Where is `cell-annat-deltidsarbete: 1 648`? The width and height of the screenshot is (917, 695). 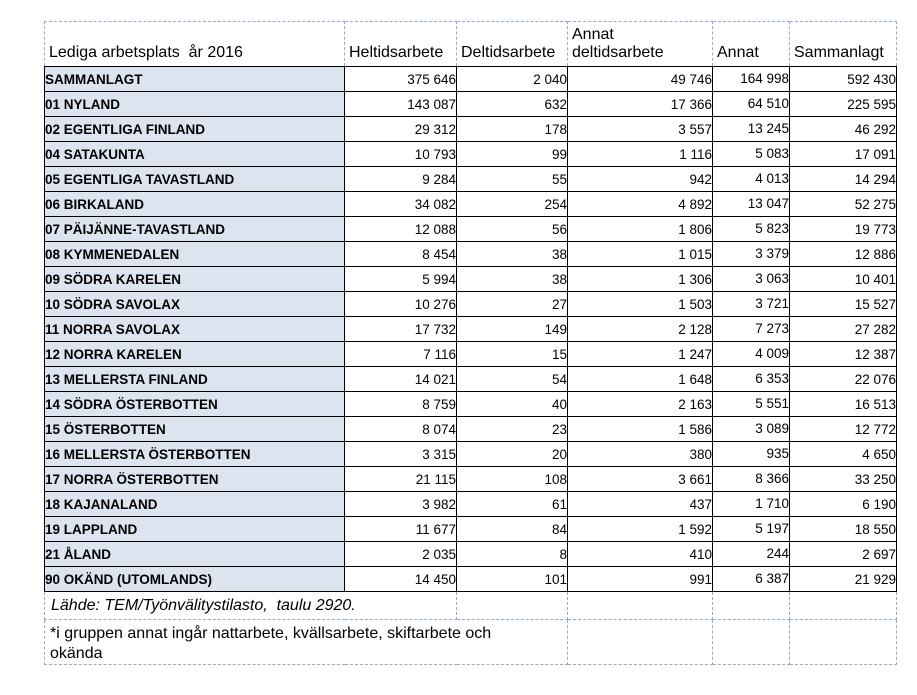
cell-annat-deltidsarbete: 1 648 is located at coordinates (640, 379).